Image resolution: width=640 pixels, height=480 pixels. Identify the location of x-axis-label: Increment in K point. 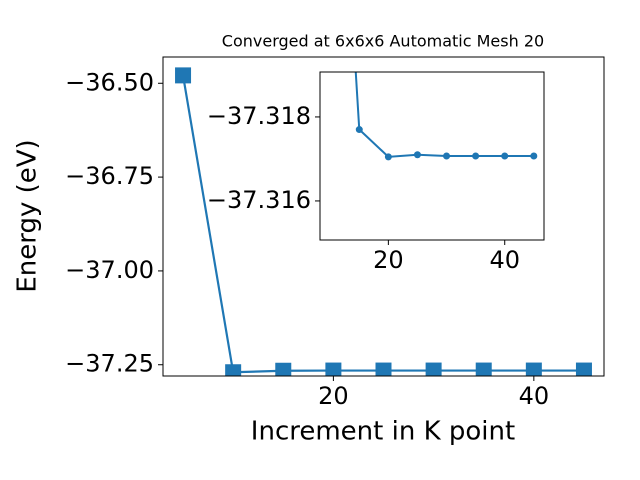
(383, 432).